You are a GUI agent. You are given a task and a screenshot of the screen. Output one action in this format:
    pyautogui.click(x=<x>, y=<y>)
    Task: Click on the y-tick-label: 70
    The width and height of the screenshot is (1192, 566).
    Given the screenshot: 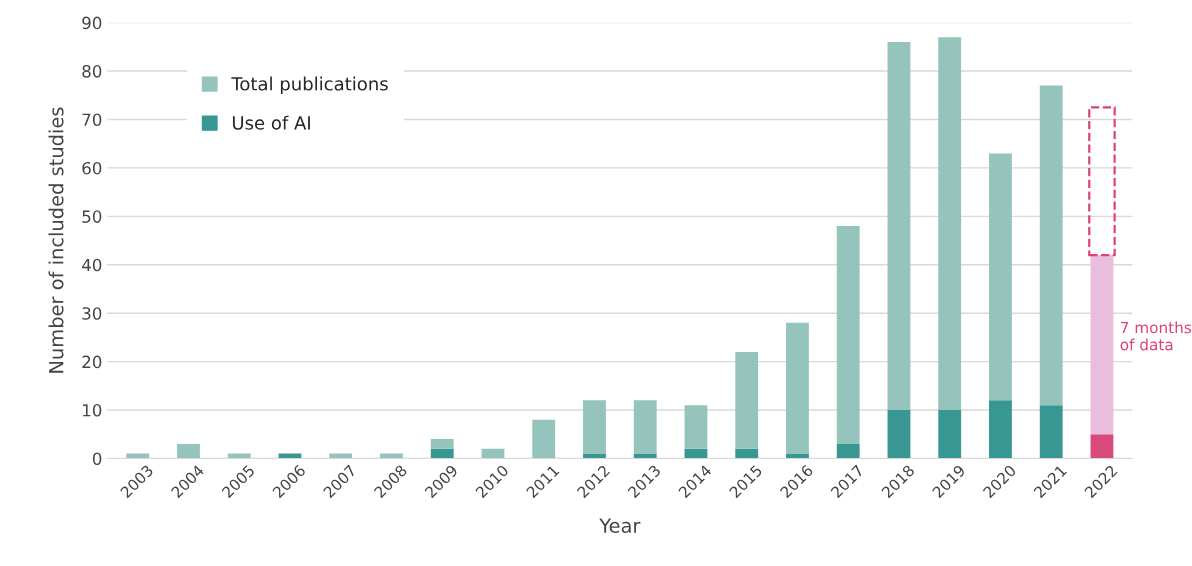 What is the action you would take?
    pyautogui.click(x=92, y=120)
    